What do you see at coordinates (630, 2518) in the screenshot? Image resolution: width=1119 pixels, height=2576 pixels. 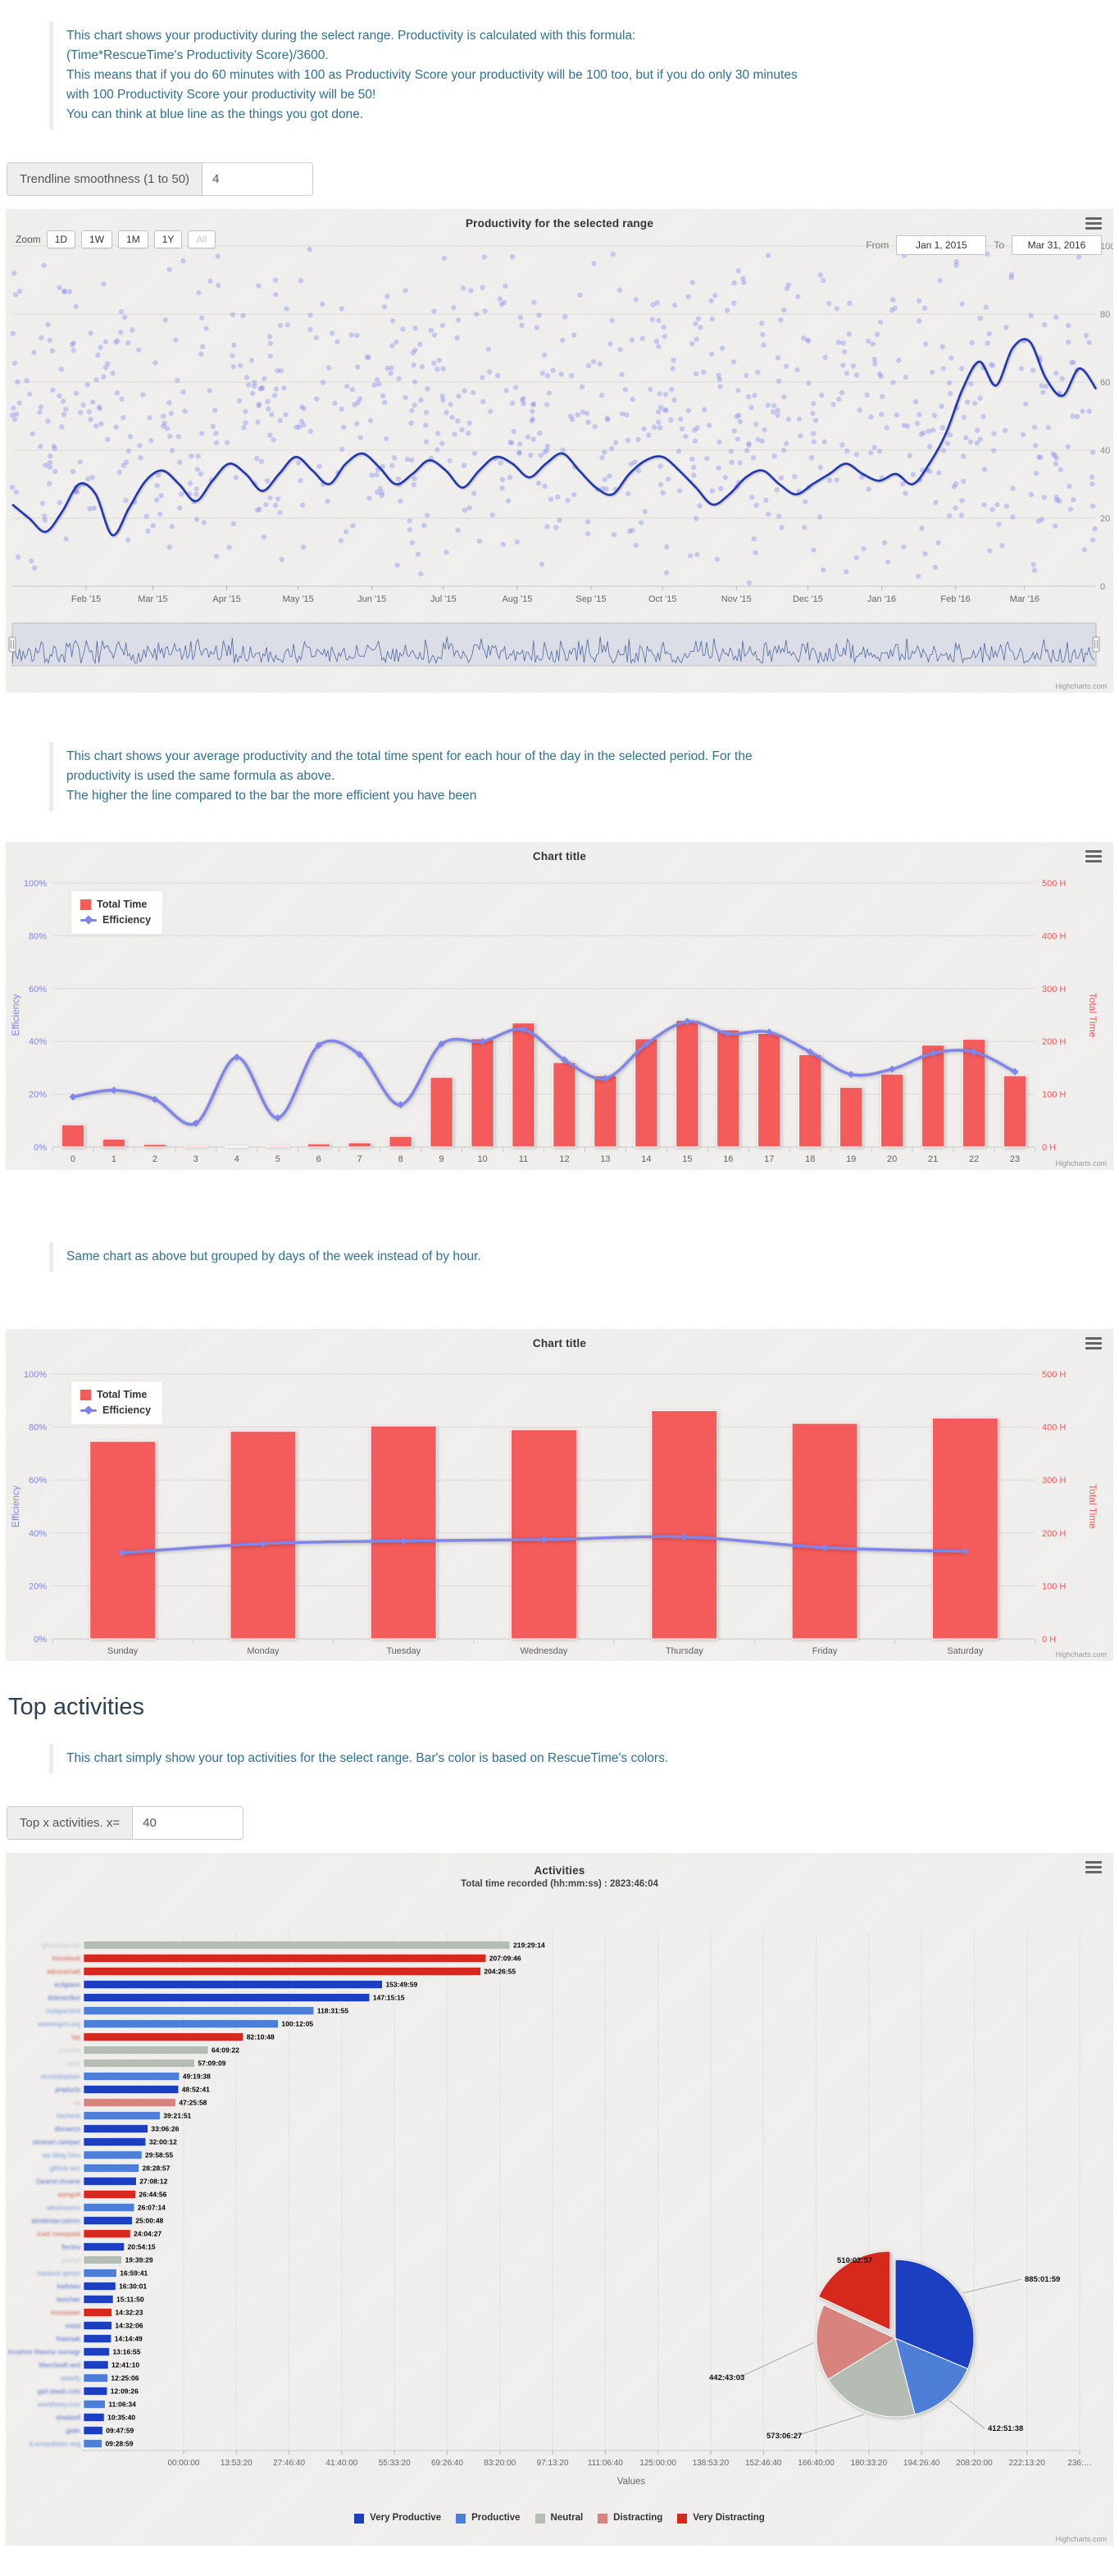 I see `legend-d: Distracting` at bounding box center [630, 2518].